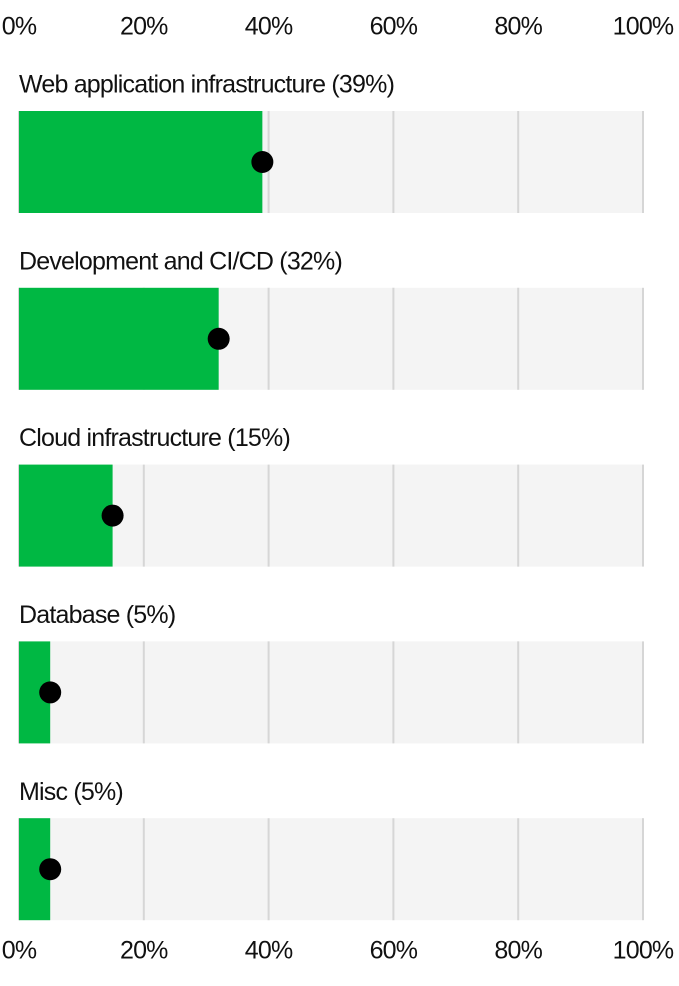  Describe the element at coordinates (154, 438) in the screenshot. I see `category-label: Cloud infrastructure (15%)` at that location.